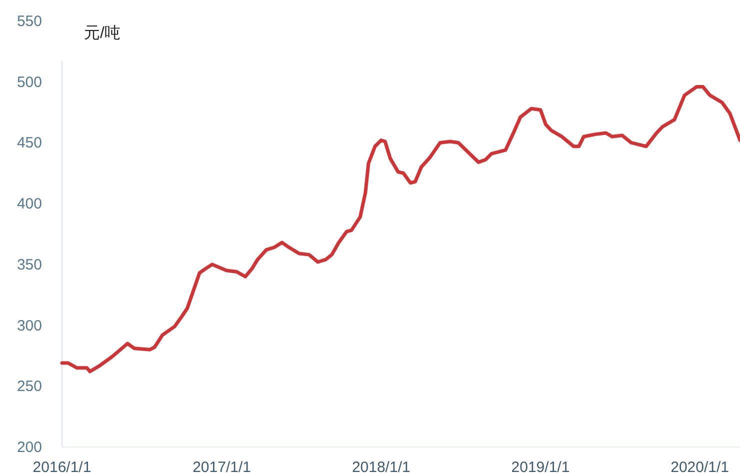 Image resolution: width=740 pixels, height=474 pixels. I want to click on y-tick-label: 200, so click(29, 447).